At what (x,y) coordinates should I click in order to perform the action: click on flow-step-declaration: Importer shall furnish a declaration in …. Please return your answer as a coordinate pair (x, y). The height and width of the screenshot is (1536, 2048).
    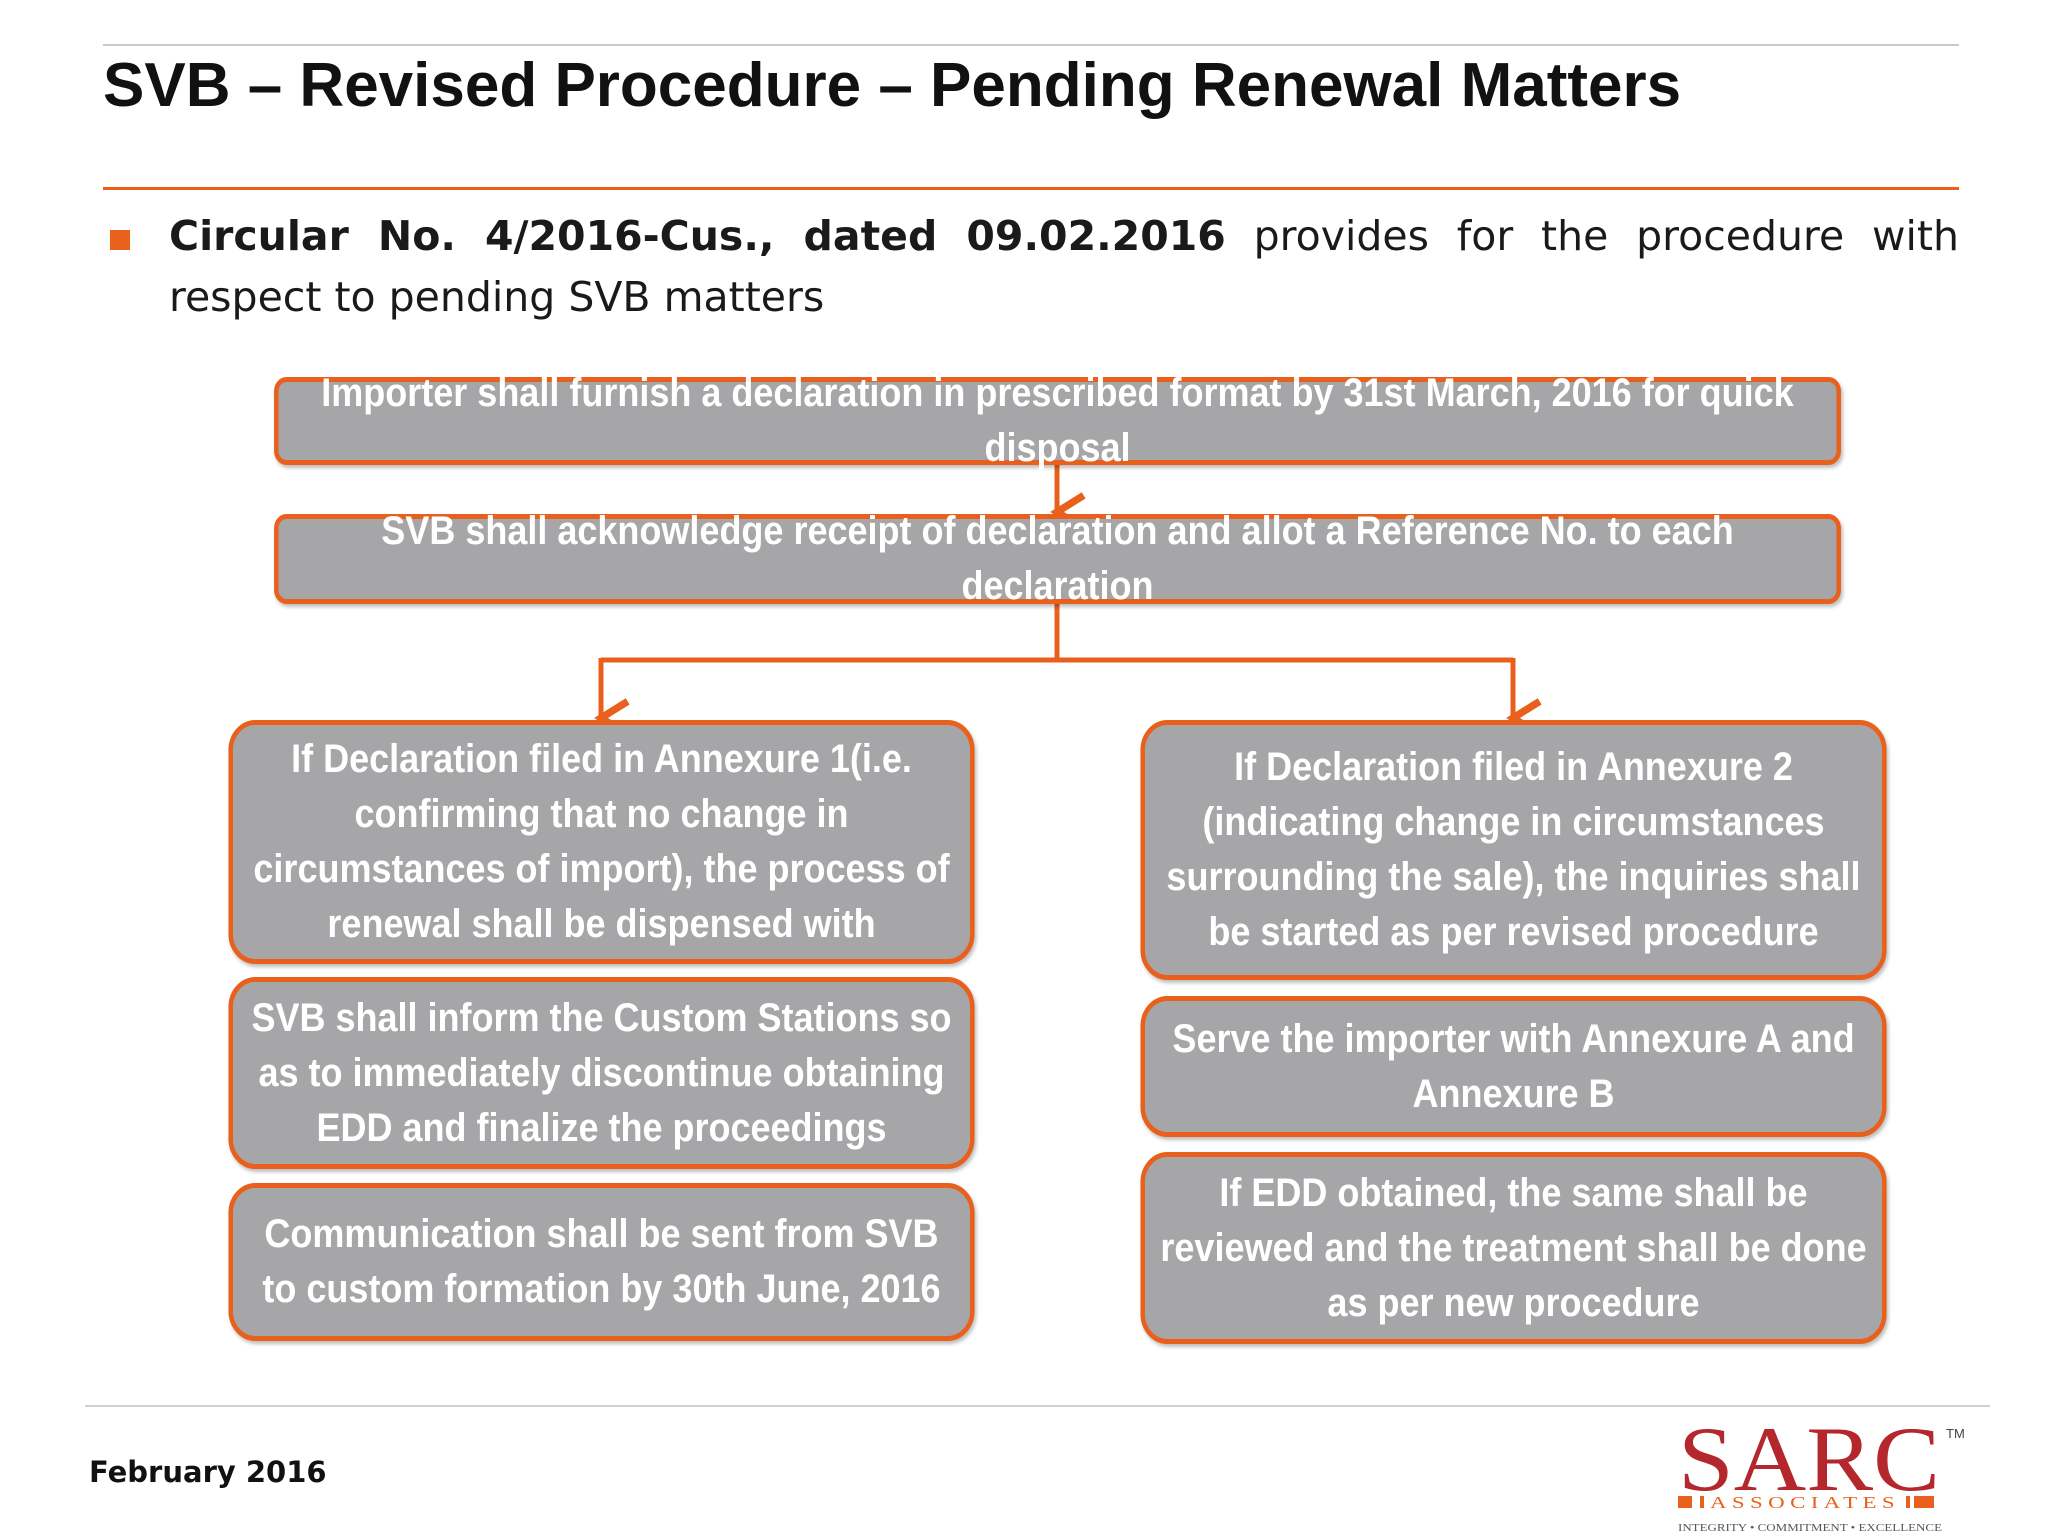
    Looking at the image, I should click on (1057, 420).